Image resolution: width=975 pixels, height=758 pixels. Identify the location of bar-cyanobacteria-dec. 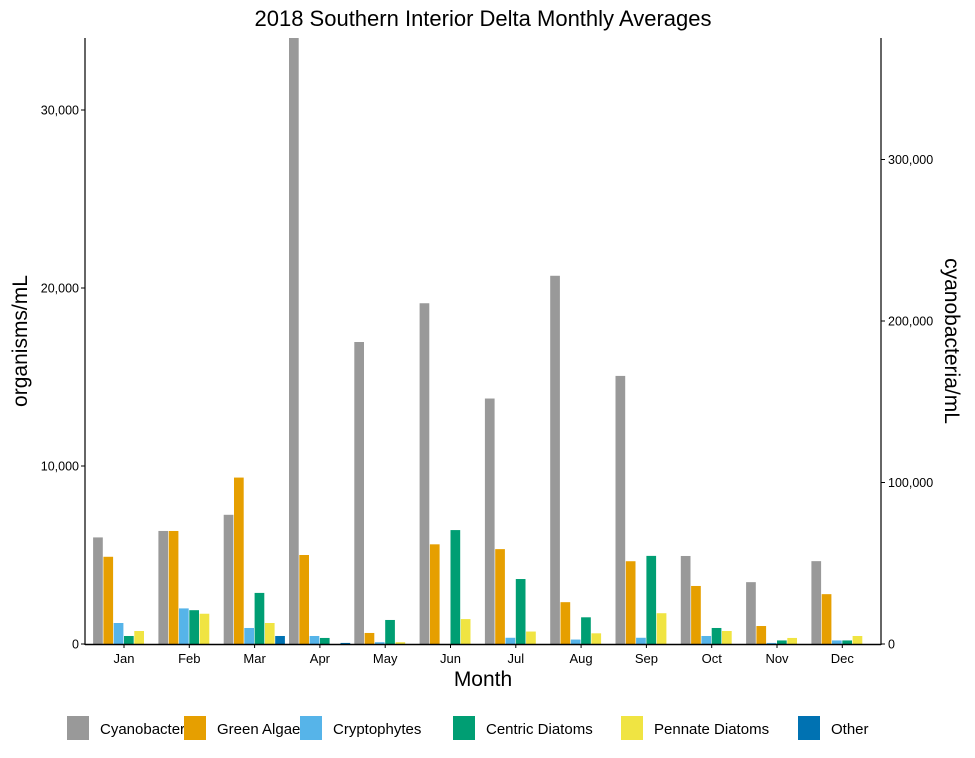
(816, 602).